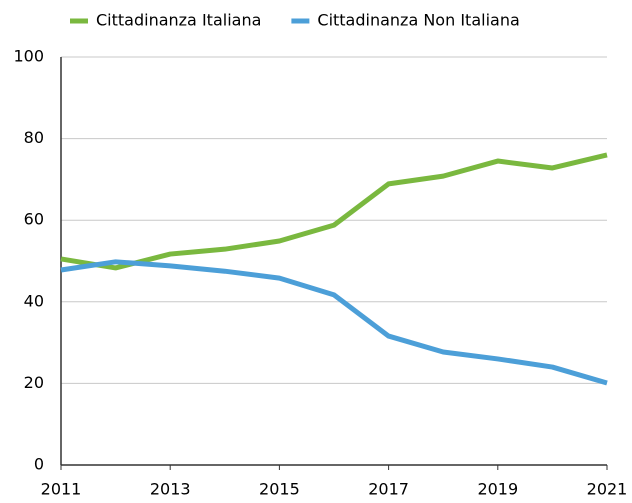 Image resolution: width=632 pixels, height=503 pixels. What do you see at coordinates (497, 489) in the screenshot?
I see `x-tick-label: 2019` at bounding box center [497, 489].